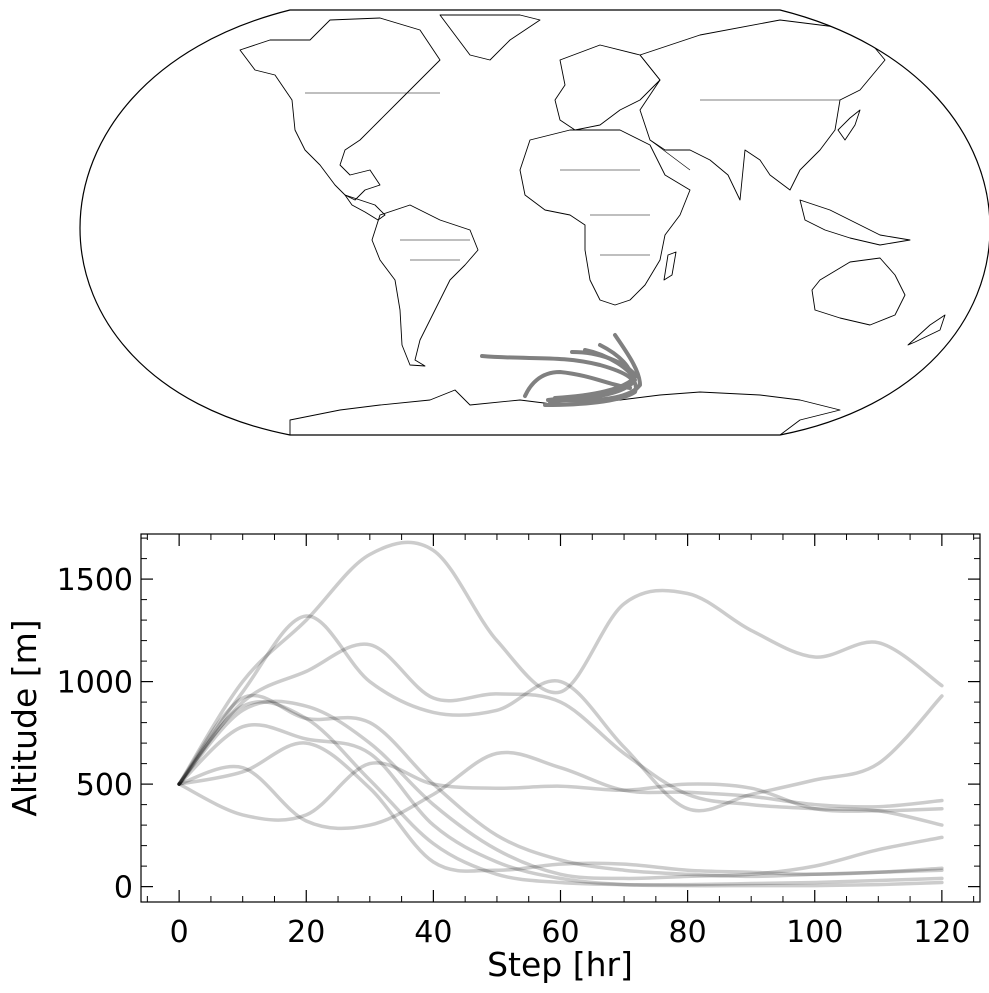 Image resolution: width=989 pixels, height=993 pixels. I want to click on new-zealand, so click(926, 330).